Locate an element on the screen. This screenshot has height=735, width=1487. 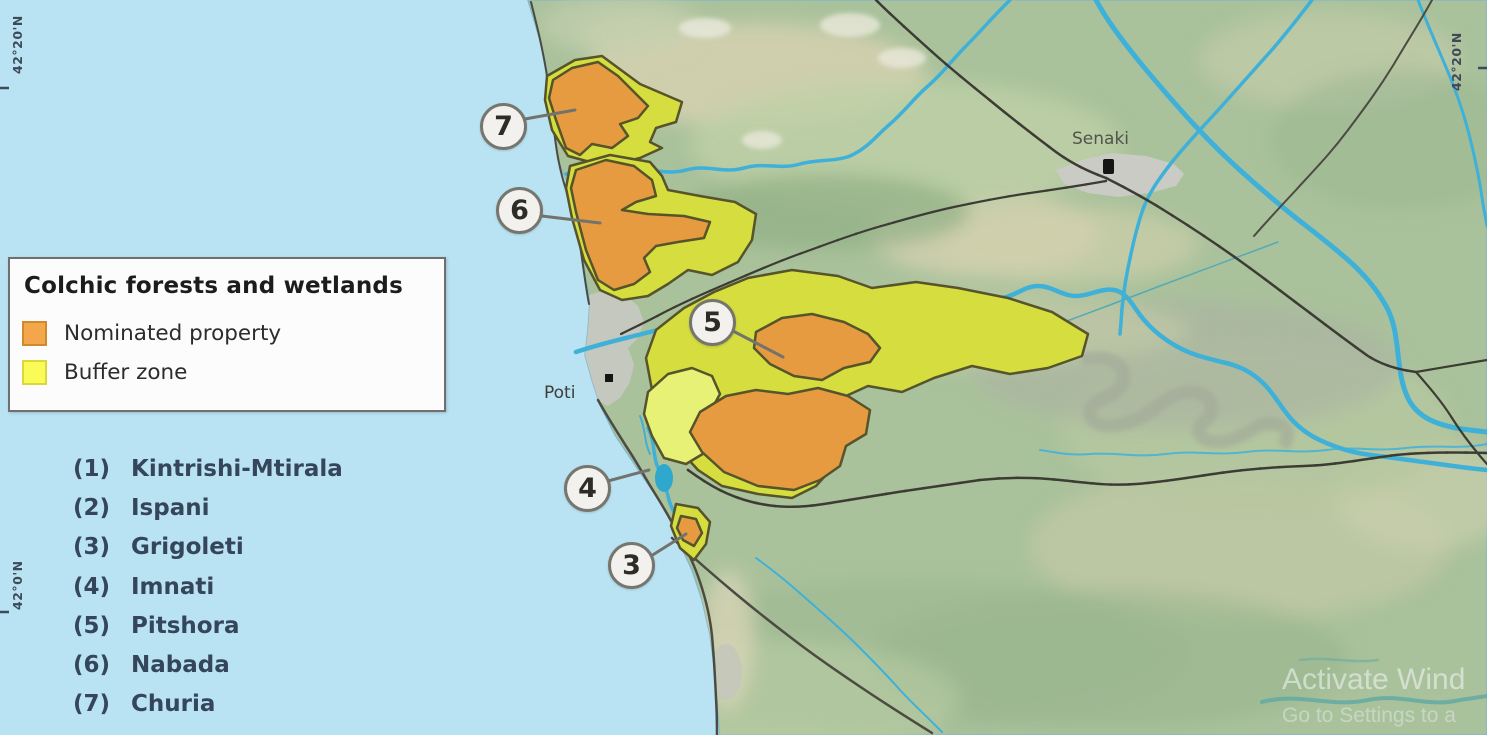
nominated-property-imnati is located at coordinates (780, 439).